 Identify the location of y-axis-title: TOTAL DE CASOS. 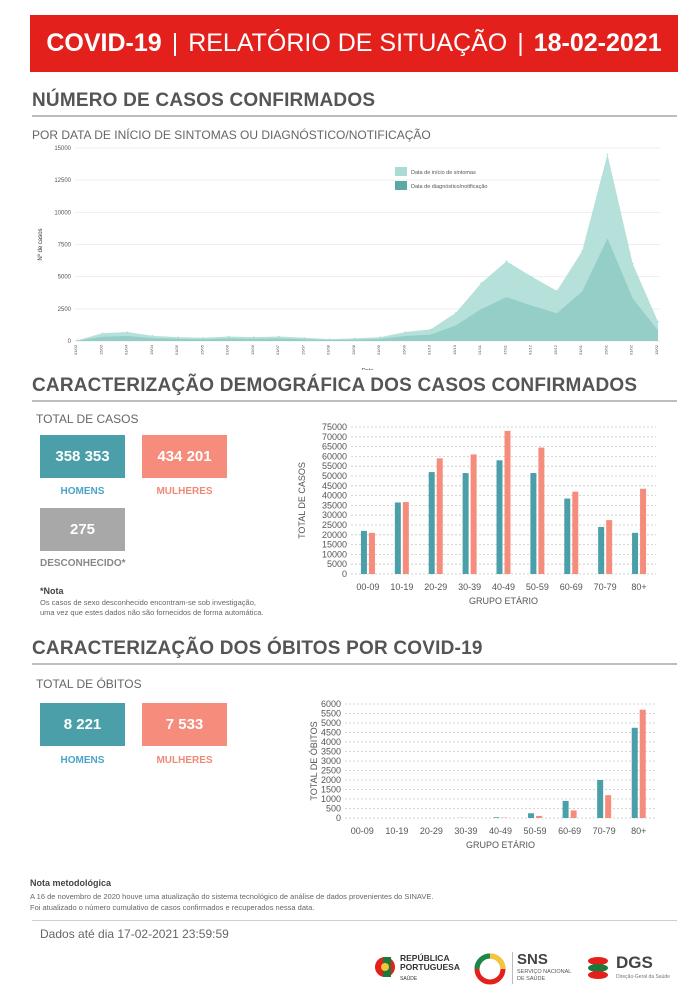
(302, 500).